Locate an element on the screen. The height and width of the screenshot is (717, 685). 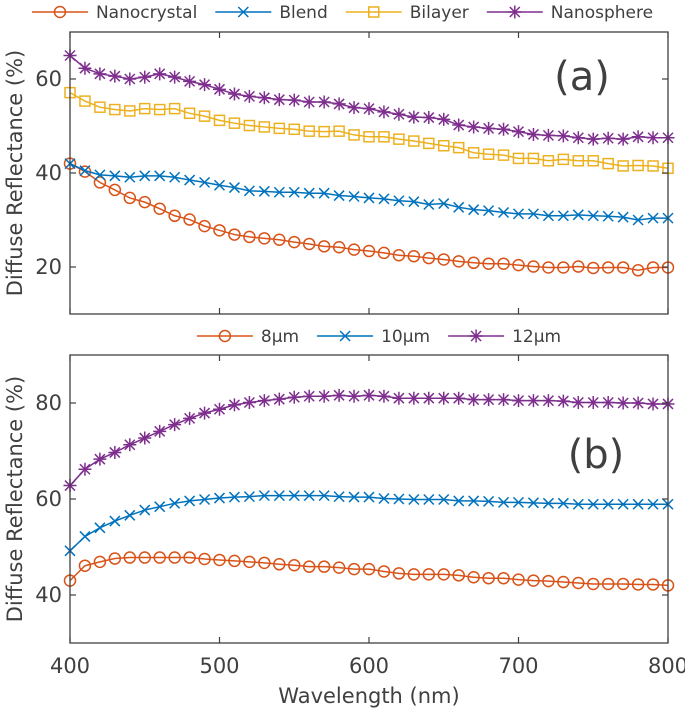
series-blend is located at coordinates (369, 192).